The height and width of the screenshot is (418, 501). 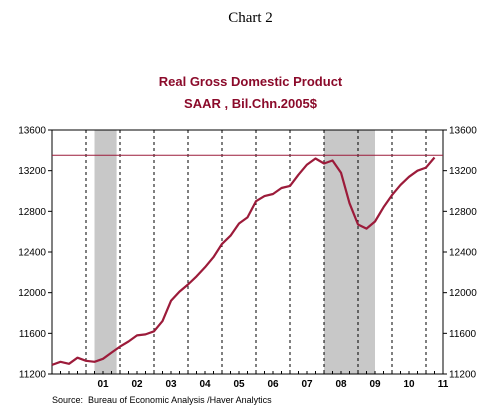 What do you see at coordinates (32, 253) in the screenshot?
I see `y-tick-label-left-12400: 12400` at bounding box center [32, 253].